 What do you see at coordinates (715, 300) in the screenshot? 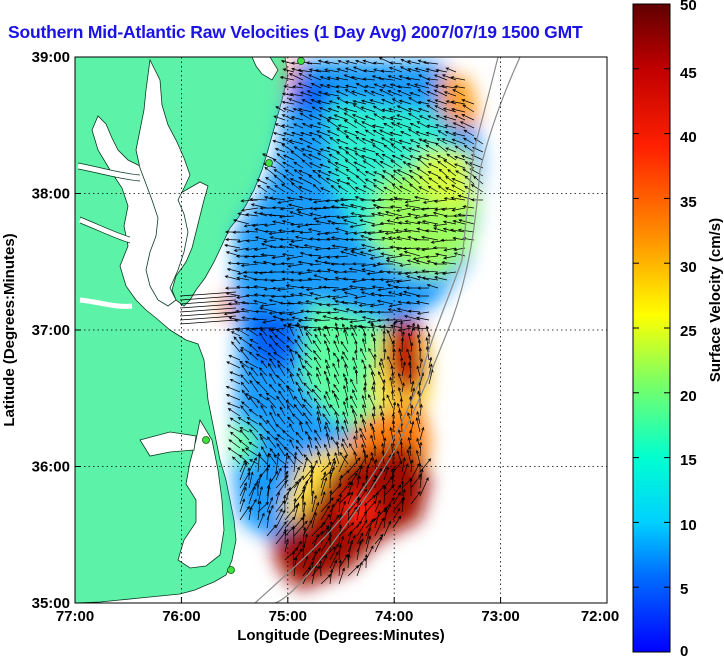
I see `colorbar-label: Surface Velocity (cm/s)` at bounding box center [715, 300].